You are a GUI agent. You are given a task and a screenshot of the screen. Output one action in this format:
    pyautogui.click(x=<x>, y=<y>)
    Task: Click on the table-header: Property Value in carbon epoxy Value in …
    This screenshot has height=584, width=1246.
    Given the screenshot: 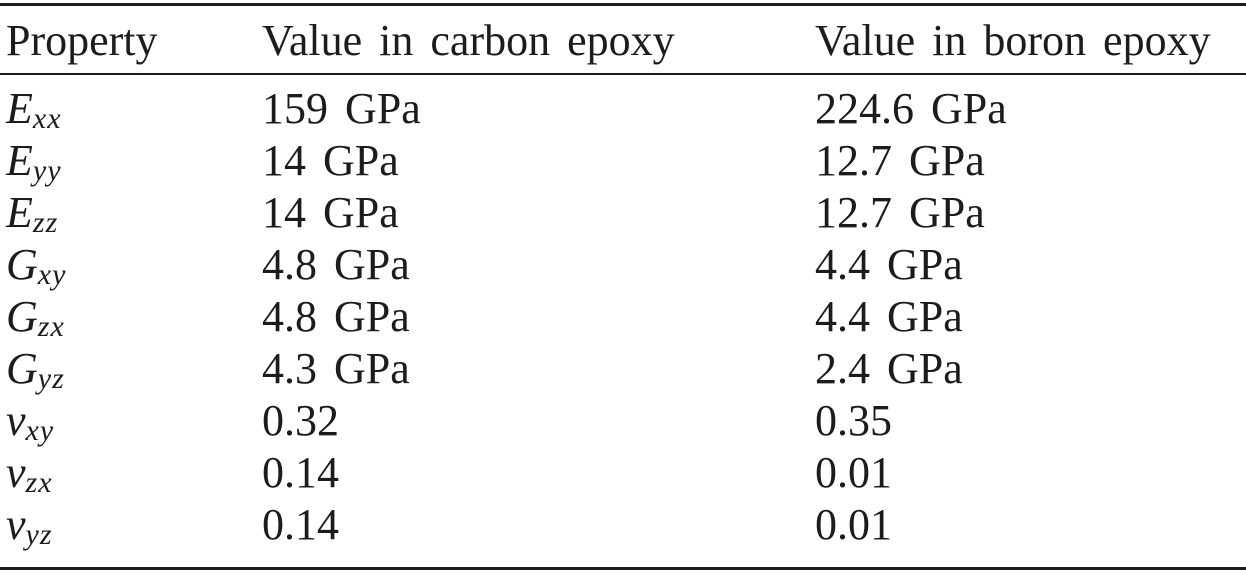 What is the action you would take?
    pyautogui.click(x=623, y=39)
    